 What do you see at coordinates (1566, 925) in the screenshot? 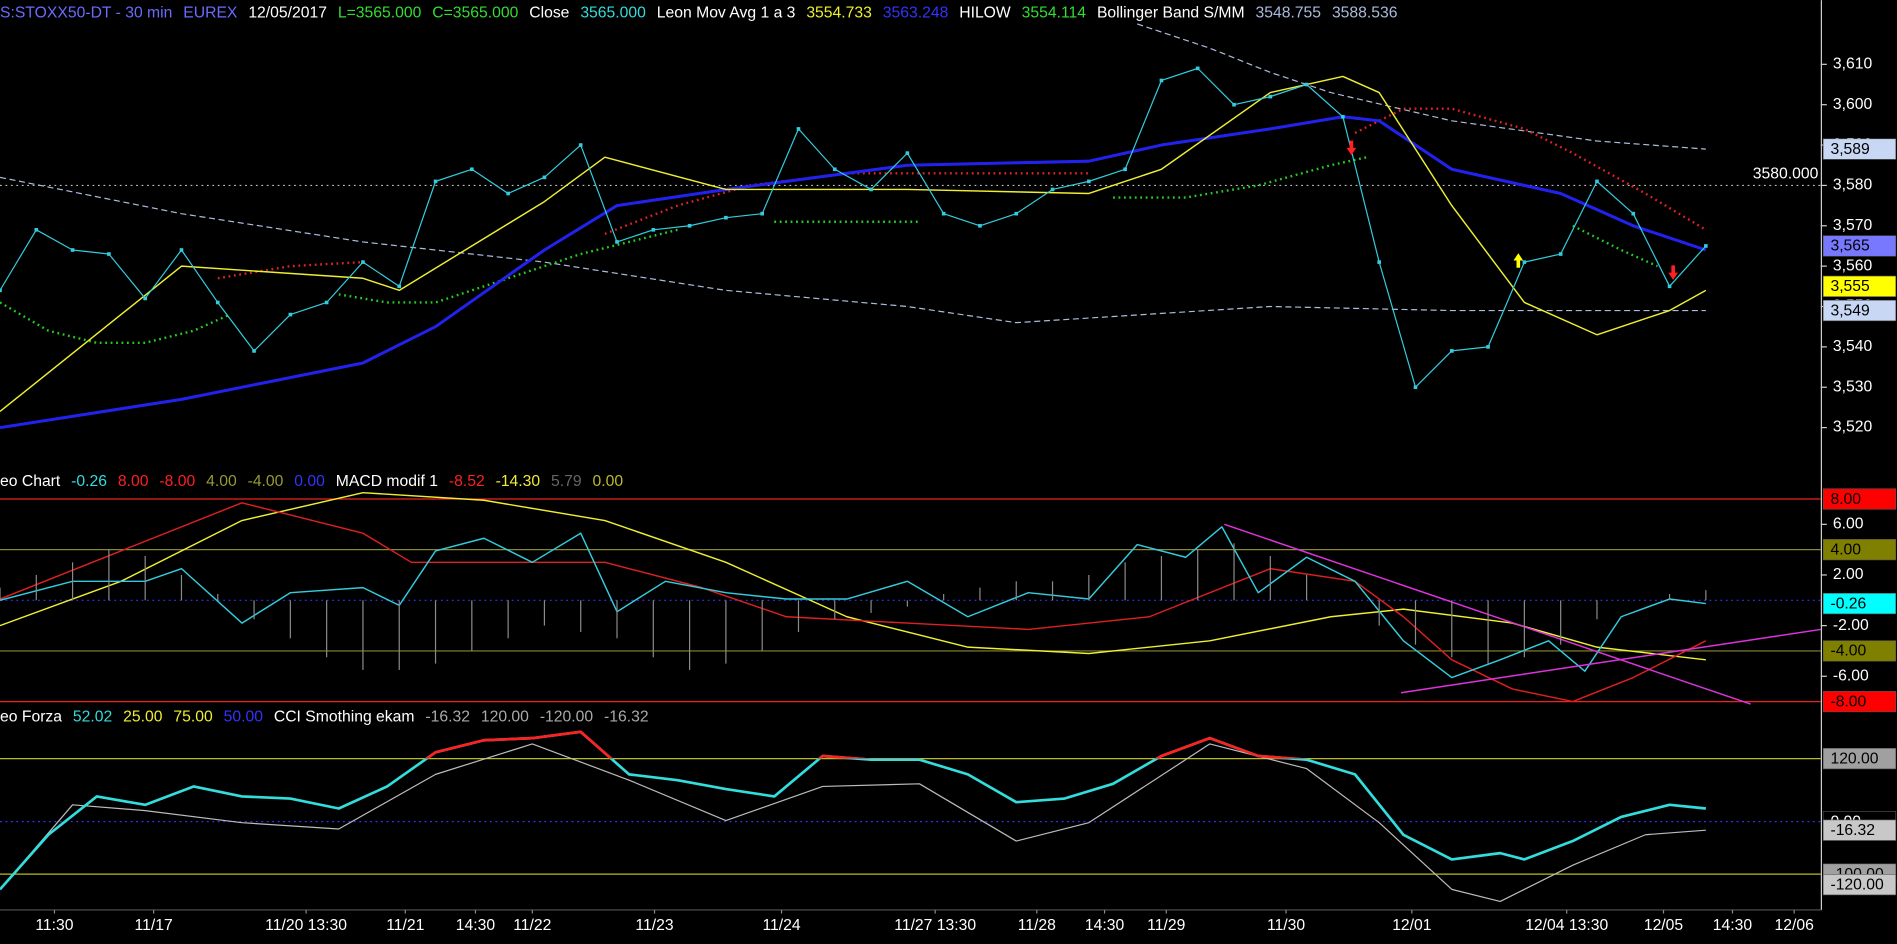
I see `x-tick-label: 12/04 13:30` at bounding box center [1566, 925].